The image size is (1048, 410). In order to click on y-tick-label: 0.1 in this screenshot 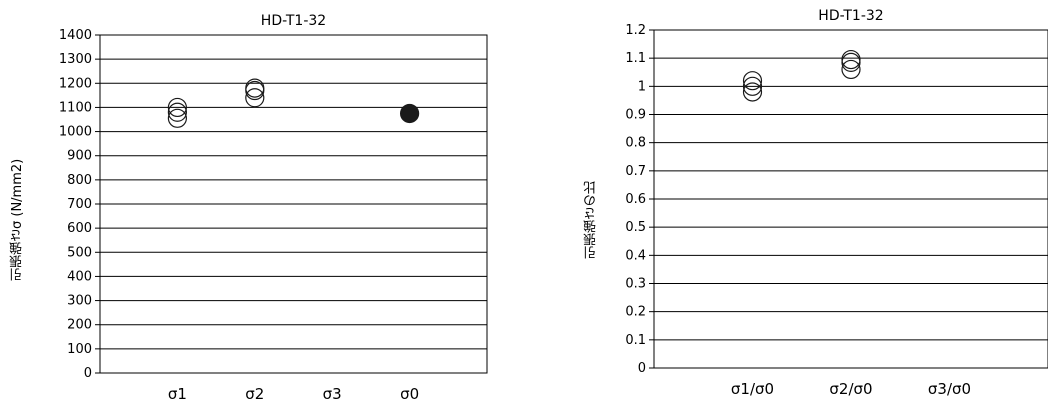, I will do `click(635, 340)`.